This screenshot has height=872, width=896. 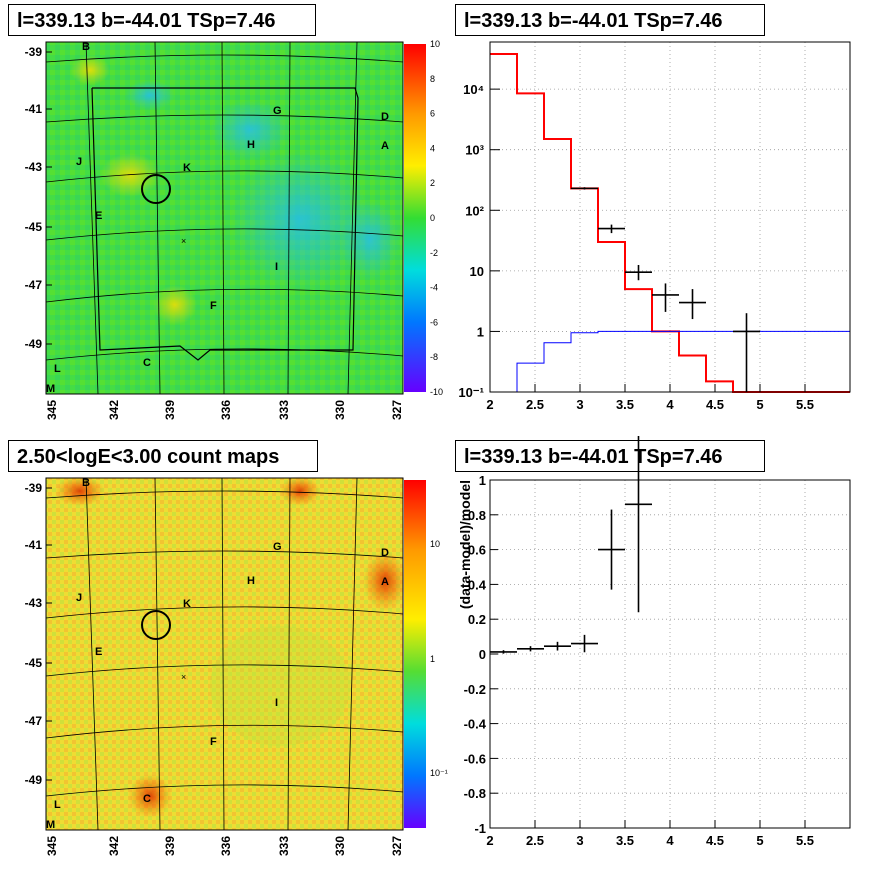 I want to click on source-label: J, so click(x=79, y=598).